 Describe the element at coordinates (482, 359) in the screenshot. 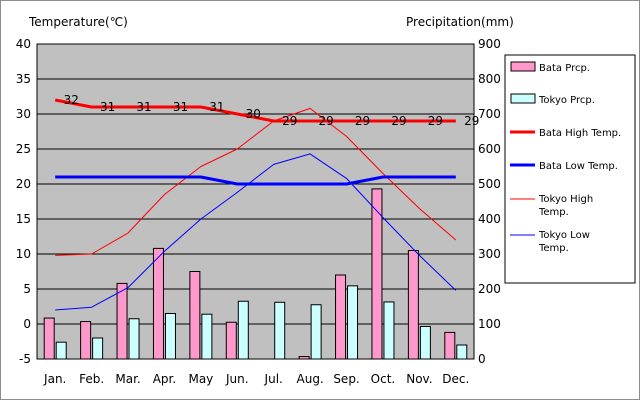

I see `right-tick-label: 0` at that location.